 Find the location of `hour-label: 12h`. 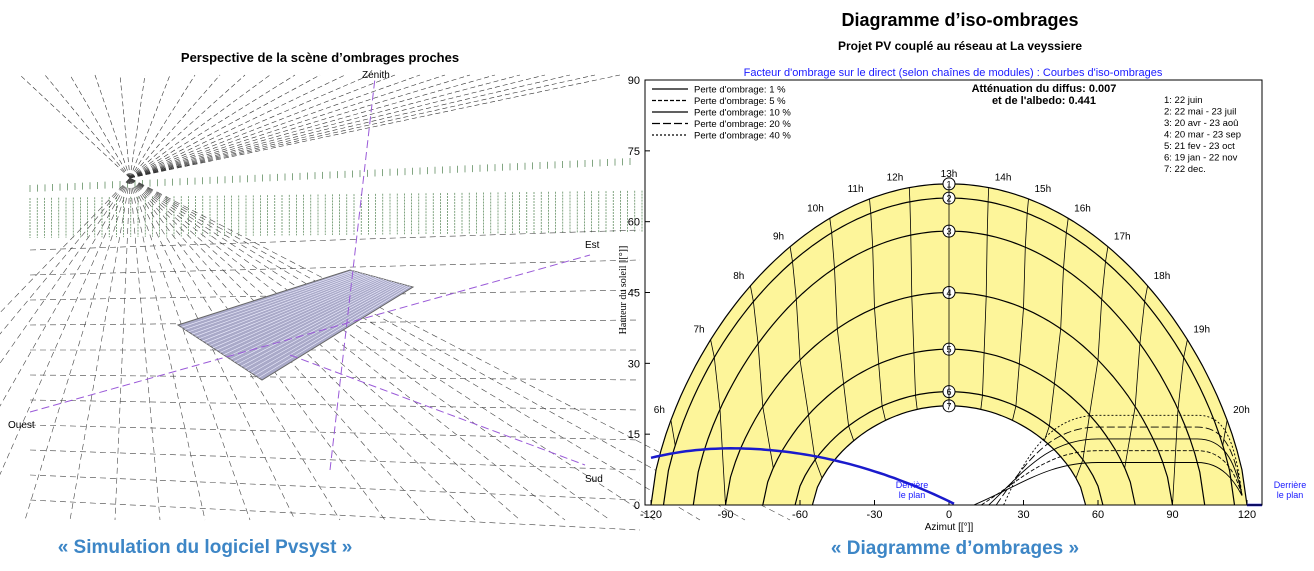

hour-label: 12h is located at coordinates (895, 178).